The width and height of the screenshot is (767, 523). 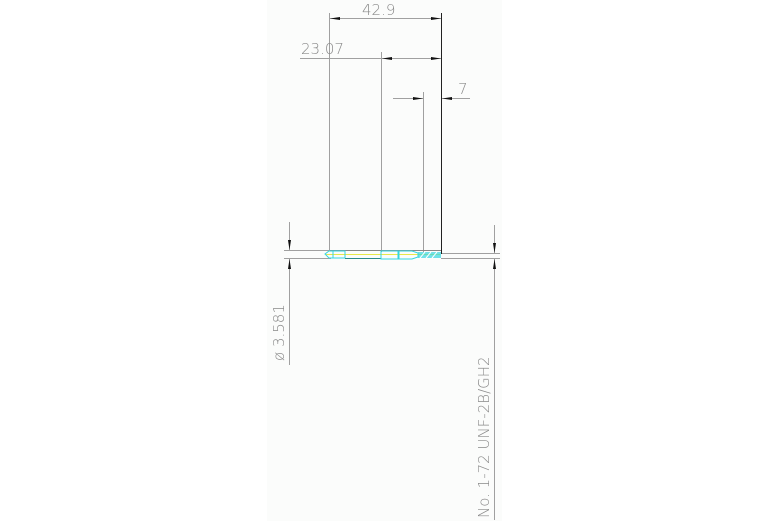 I want to click on part-tip, so click(x=335, y=254).